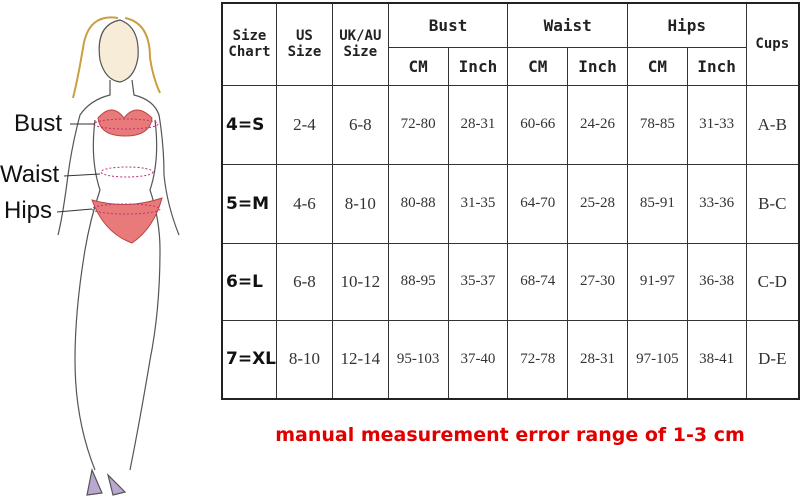 The image size is (800, 500). Describe the element at coordinates (418, 203) in the screenshot. I see `bust-cm-cell: 80-88` at that location.